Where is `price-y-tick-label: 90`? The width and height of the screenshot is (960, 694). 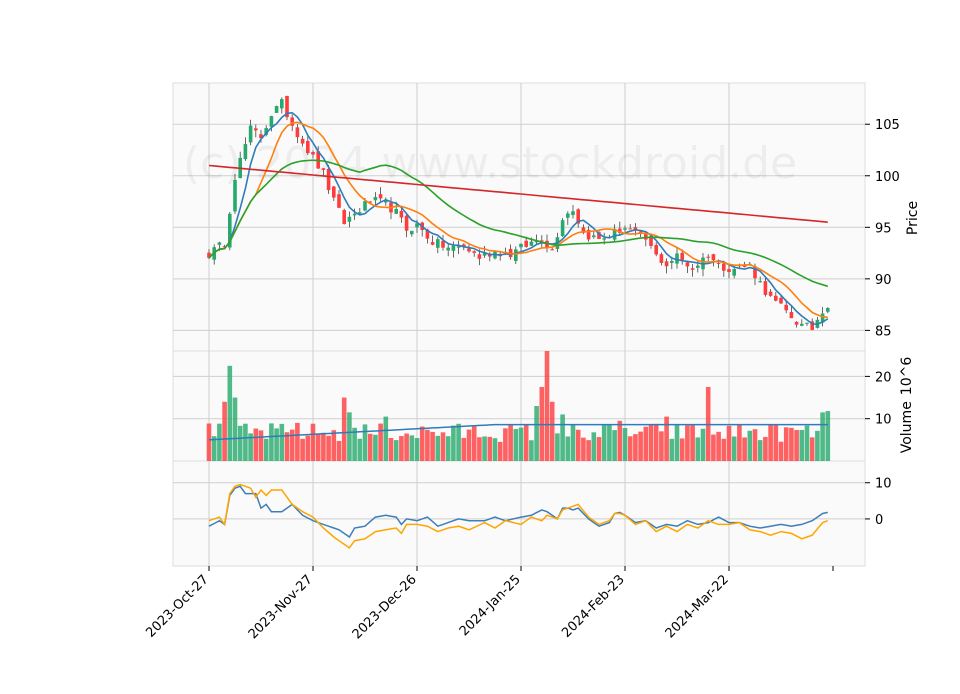 price-y-tick-label: 90 is located at coordinates (883, 280).